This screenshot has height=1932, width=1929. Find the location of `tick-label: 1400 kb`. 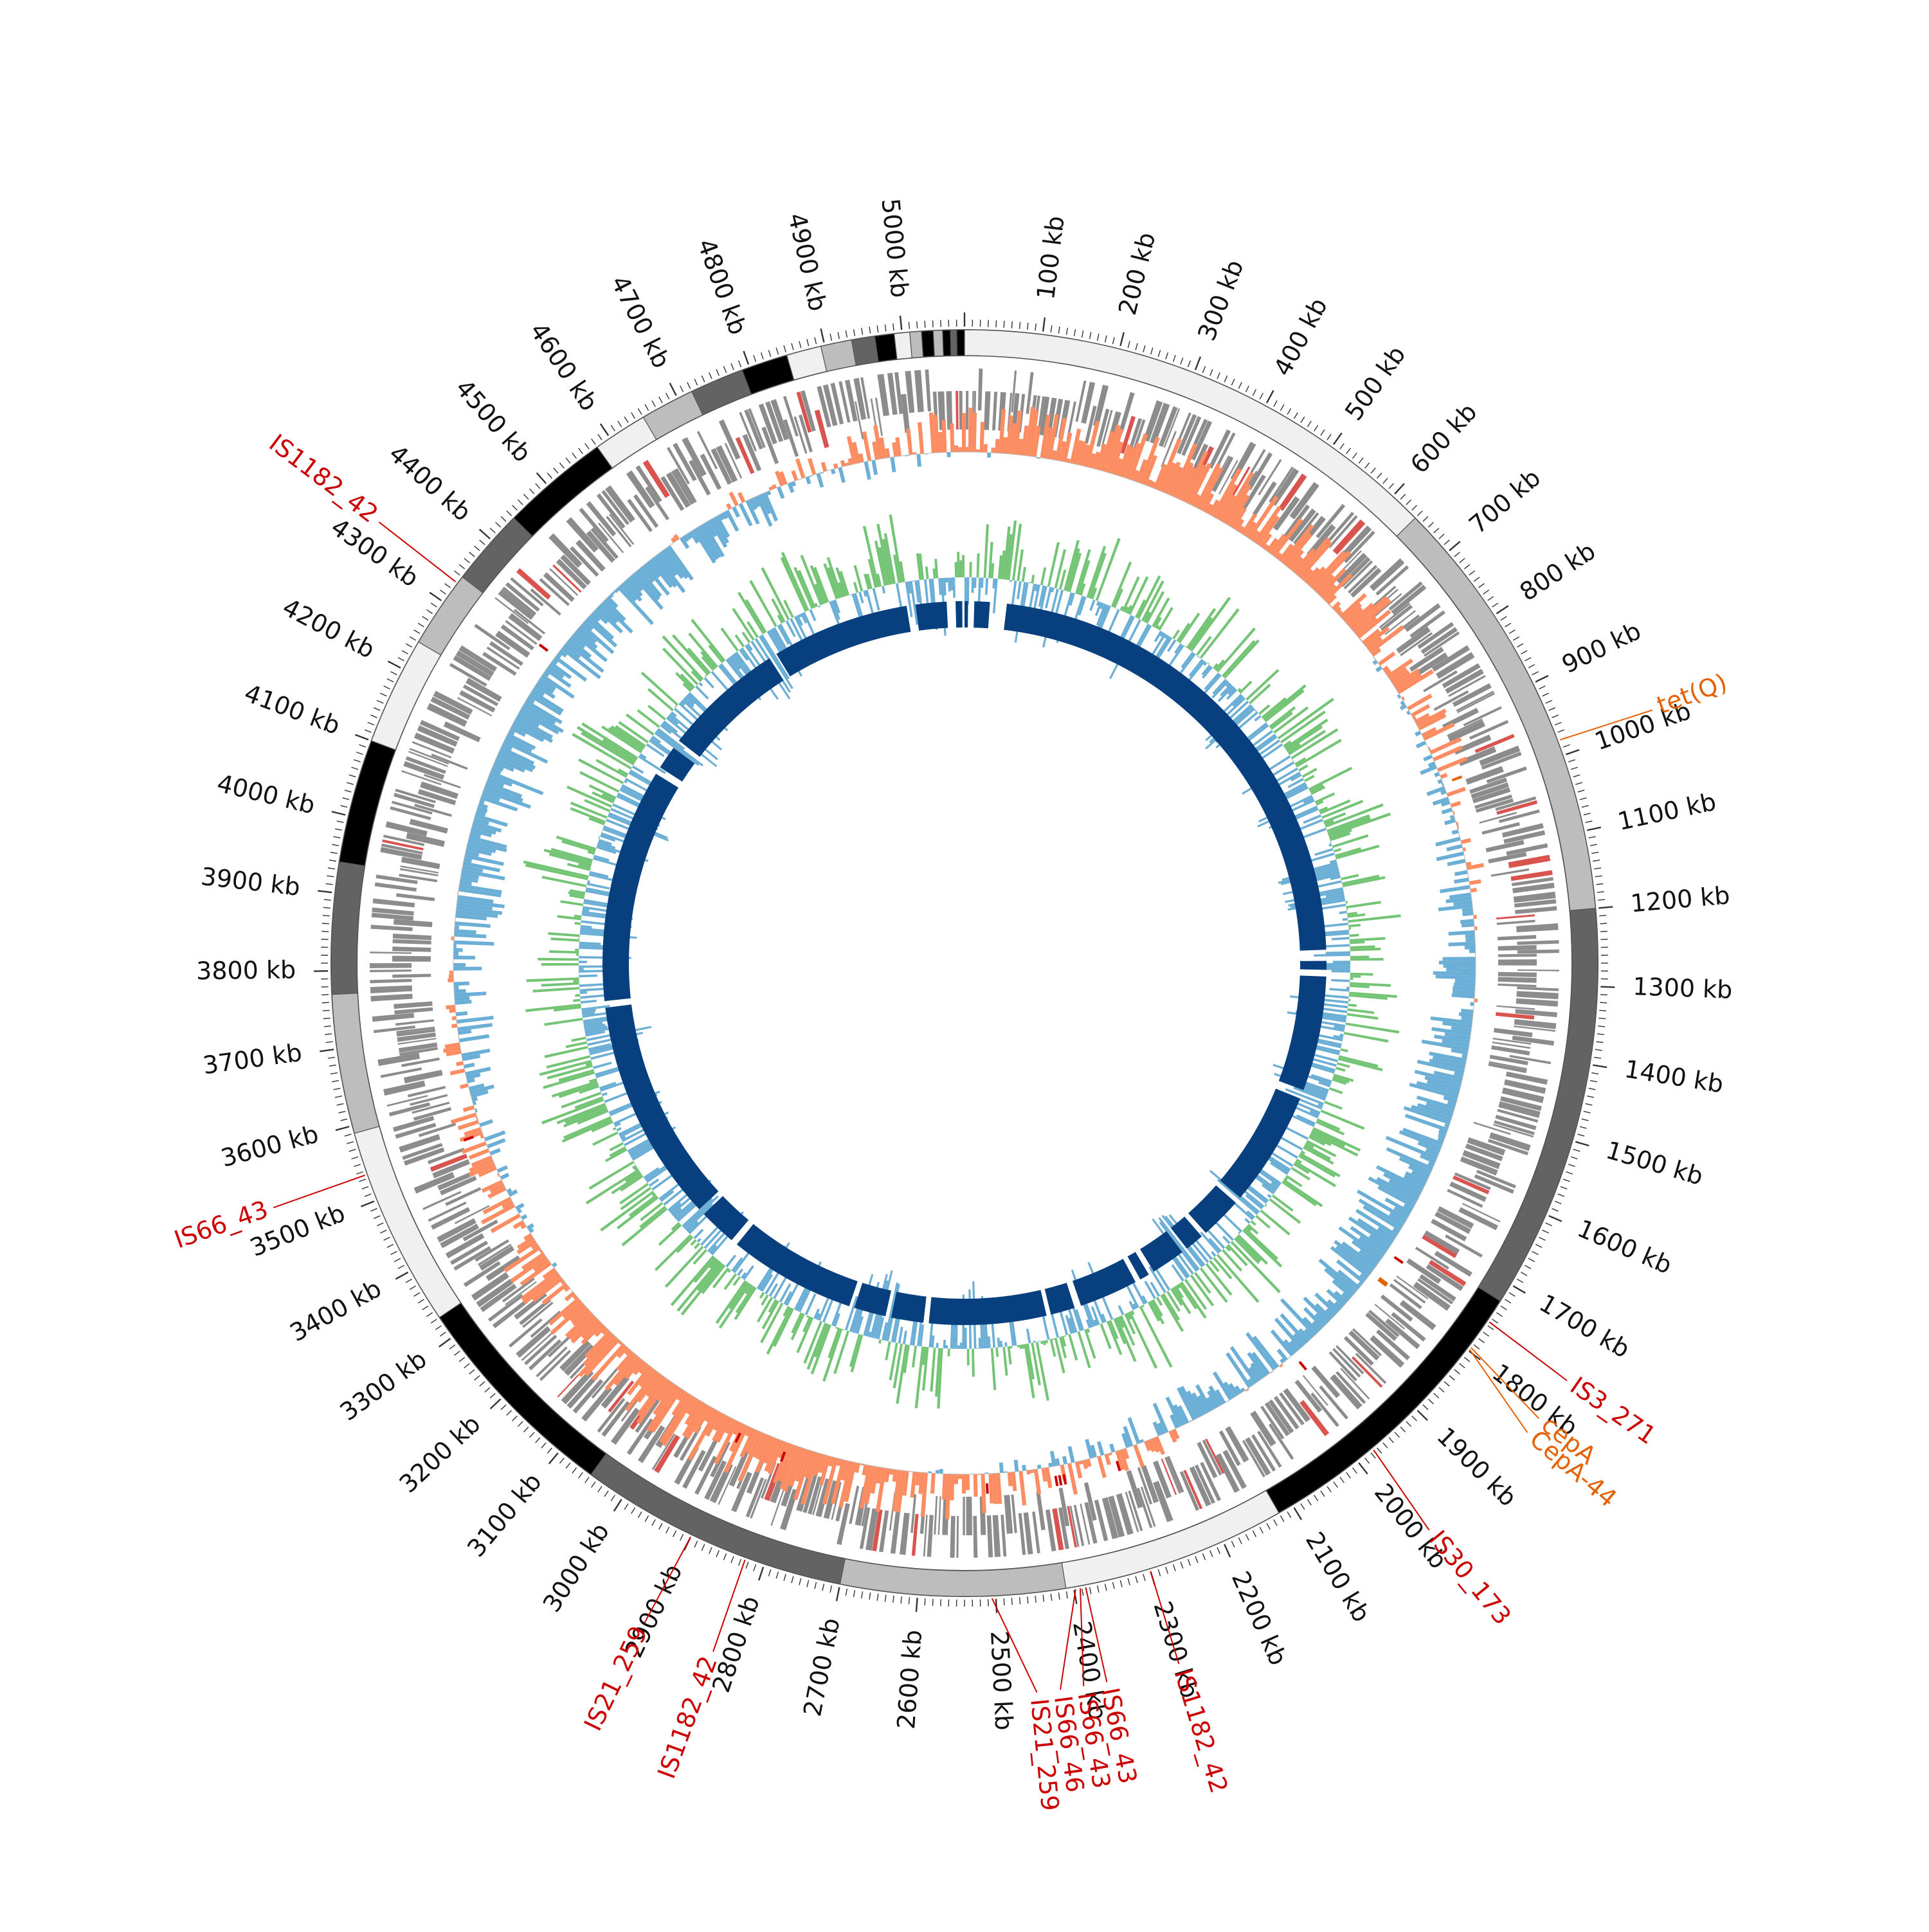

tick-label: 1400 kb is located at coordinates (1673, 1076).